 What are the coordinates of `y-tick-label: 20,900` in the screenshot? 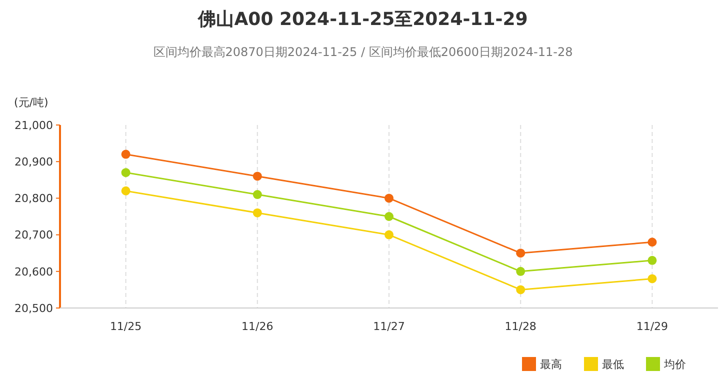 It's located at (33, 161).